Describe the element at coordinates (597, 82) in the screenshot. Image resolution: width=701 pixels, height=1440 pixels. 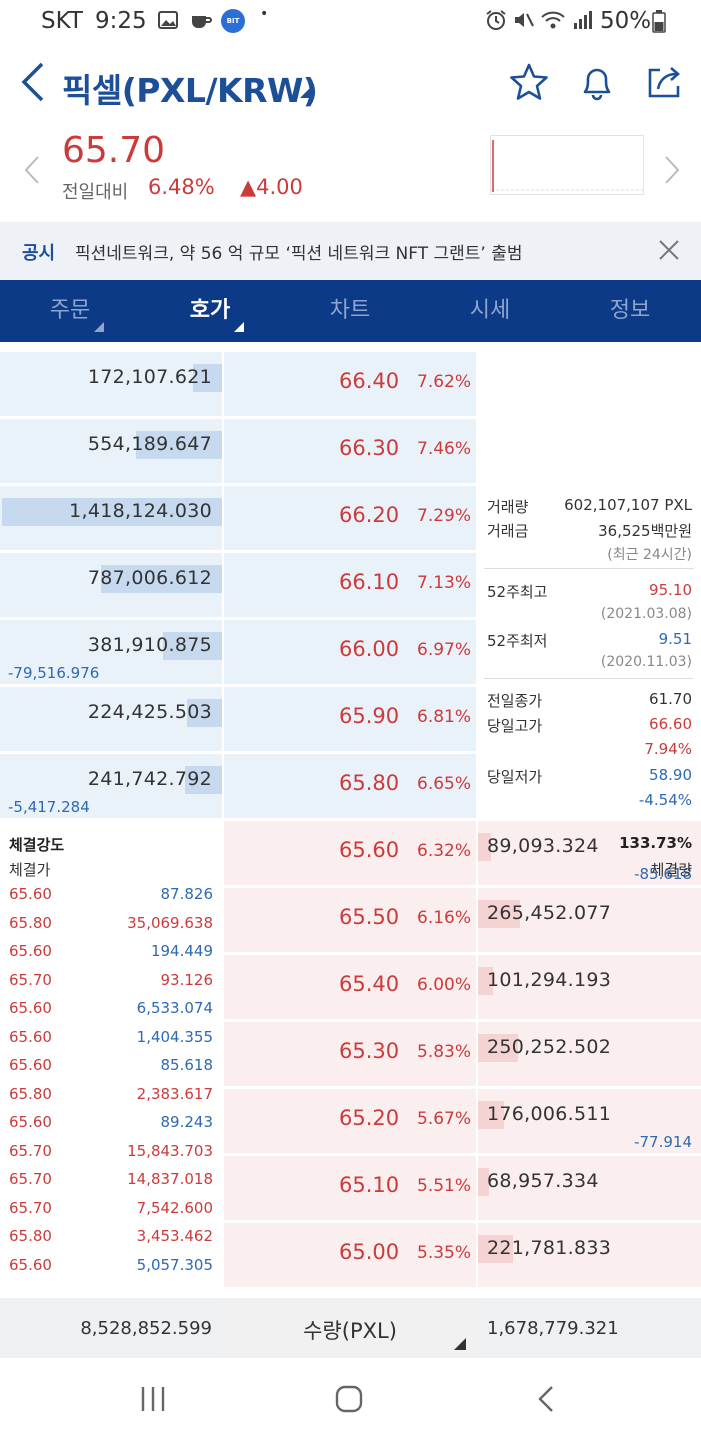
I see `bell-icon` at that location.